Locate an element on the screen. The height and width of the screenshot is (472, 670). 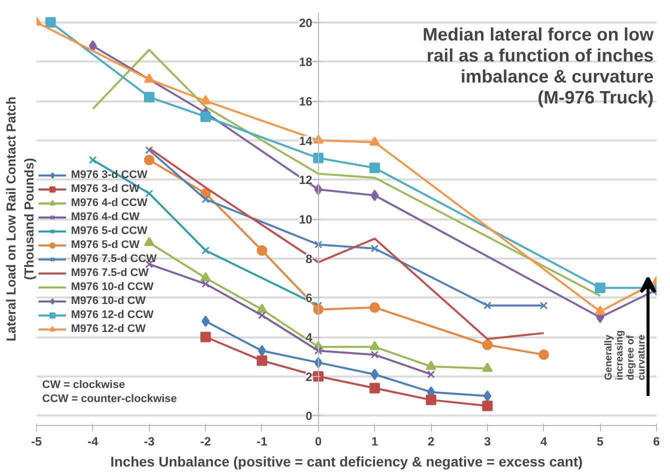
legend-label: M976 7.5-d CW is located at coordinates (110, 273).